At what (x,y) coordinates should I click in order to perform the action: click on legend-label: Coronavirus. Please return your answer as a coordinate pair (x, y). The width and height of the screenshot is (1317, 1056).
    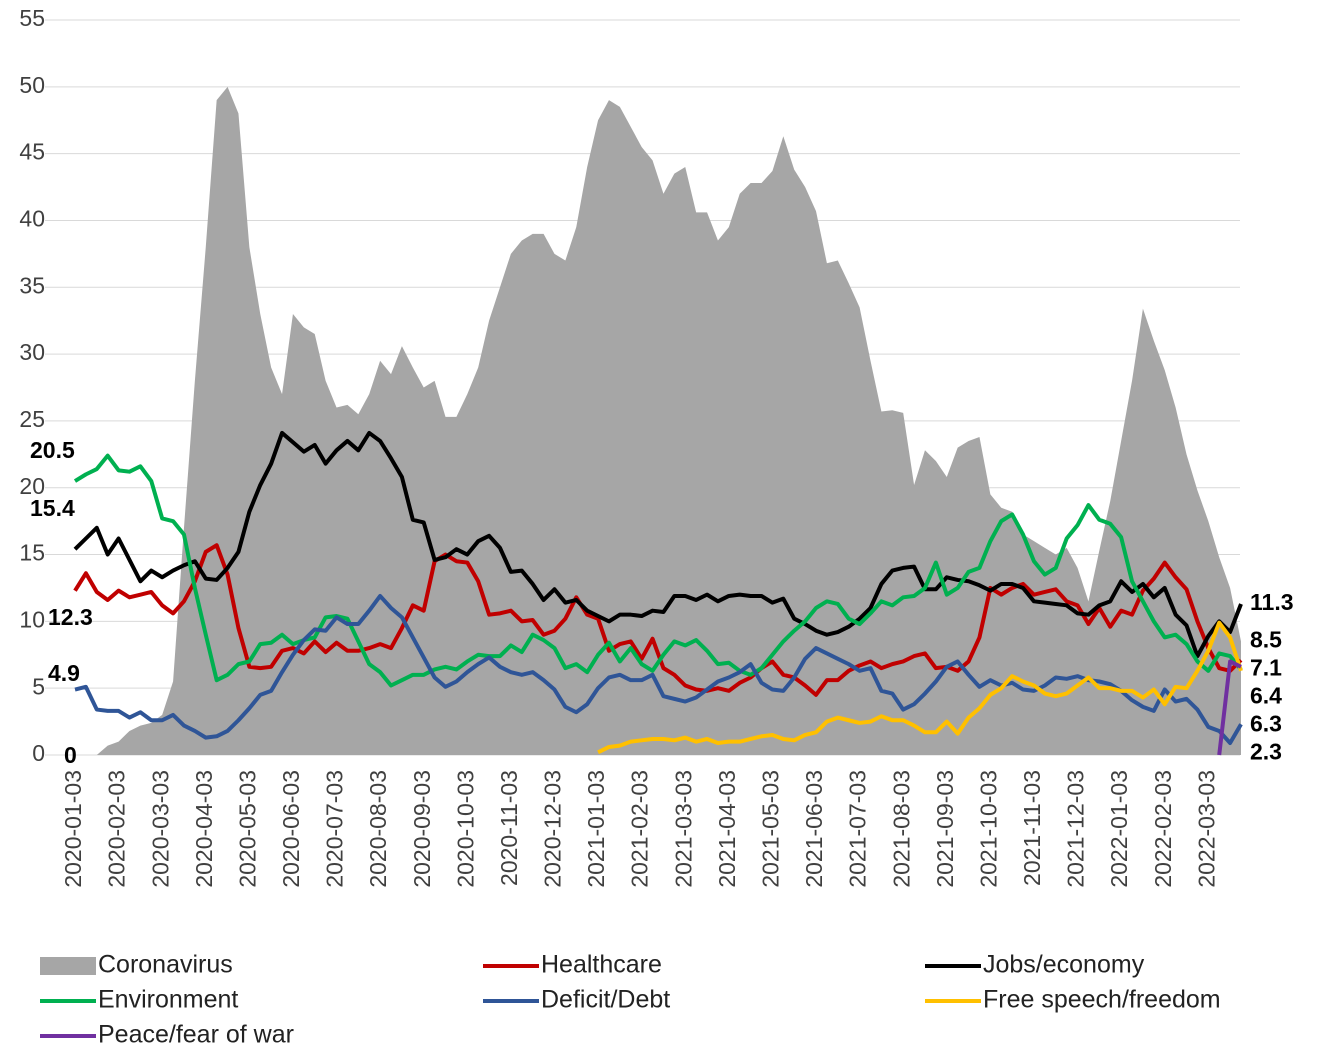
    Looking at the image, I should click on (165, 965).